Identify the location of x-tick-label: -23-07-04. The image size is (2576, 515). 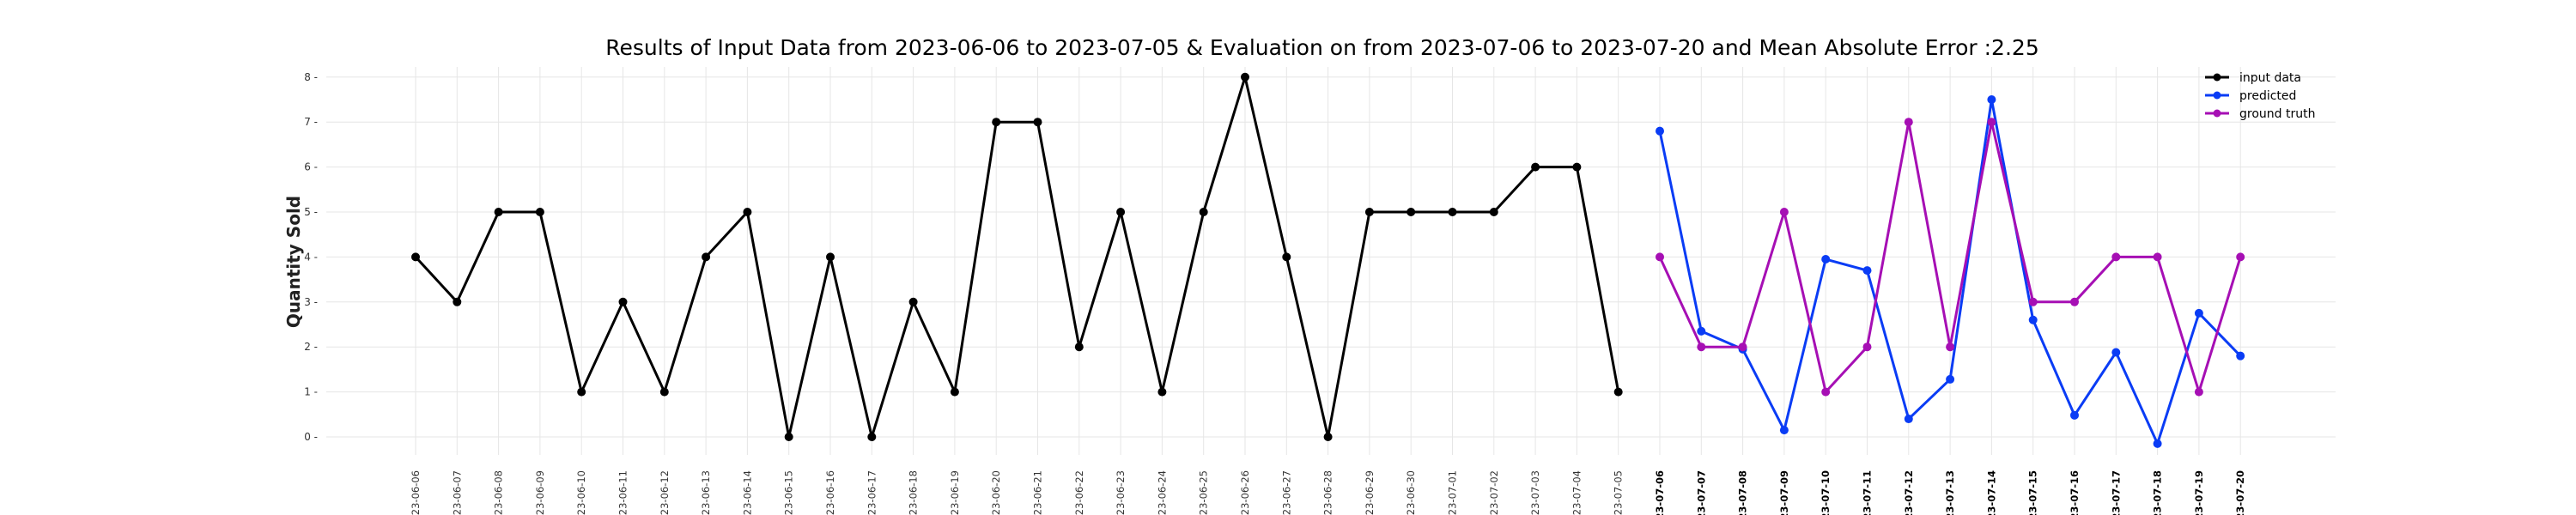
(1577, 492).